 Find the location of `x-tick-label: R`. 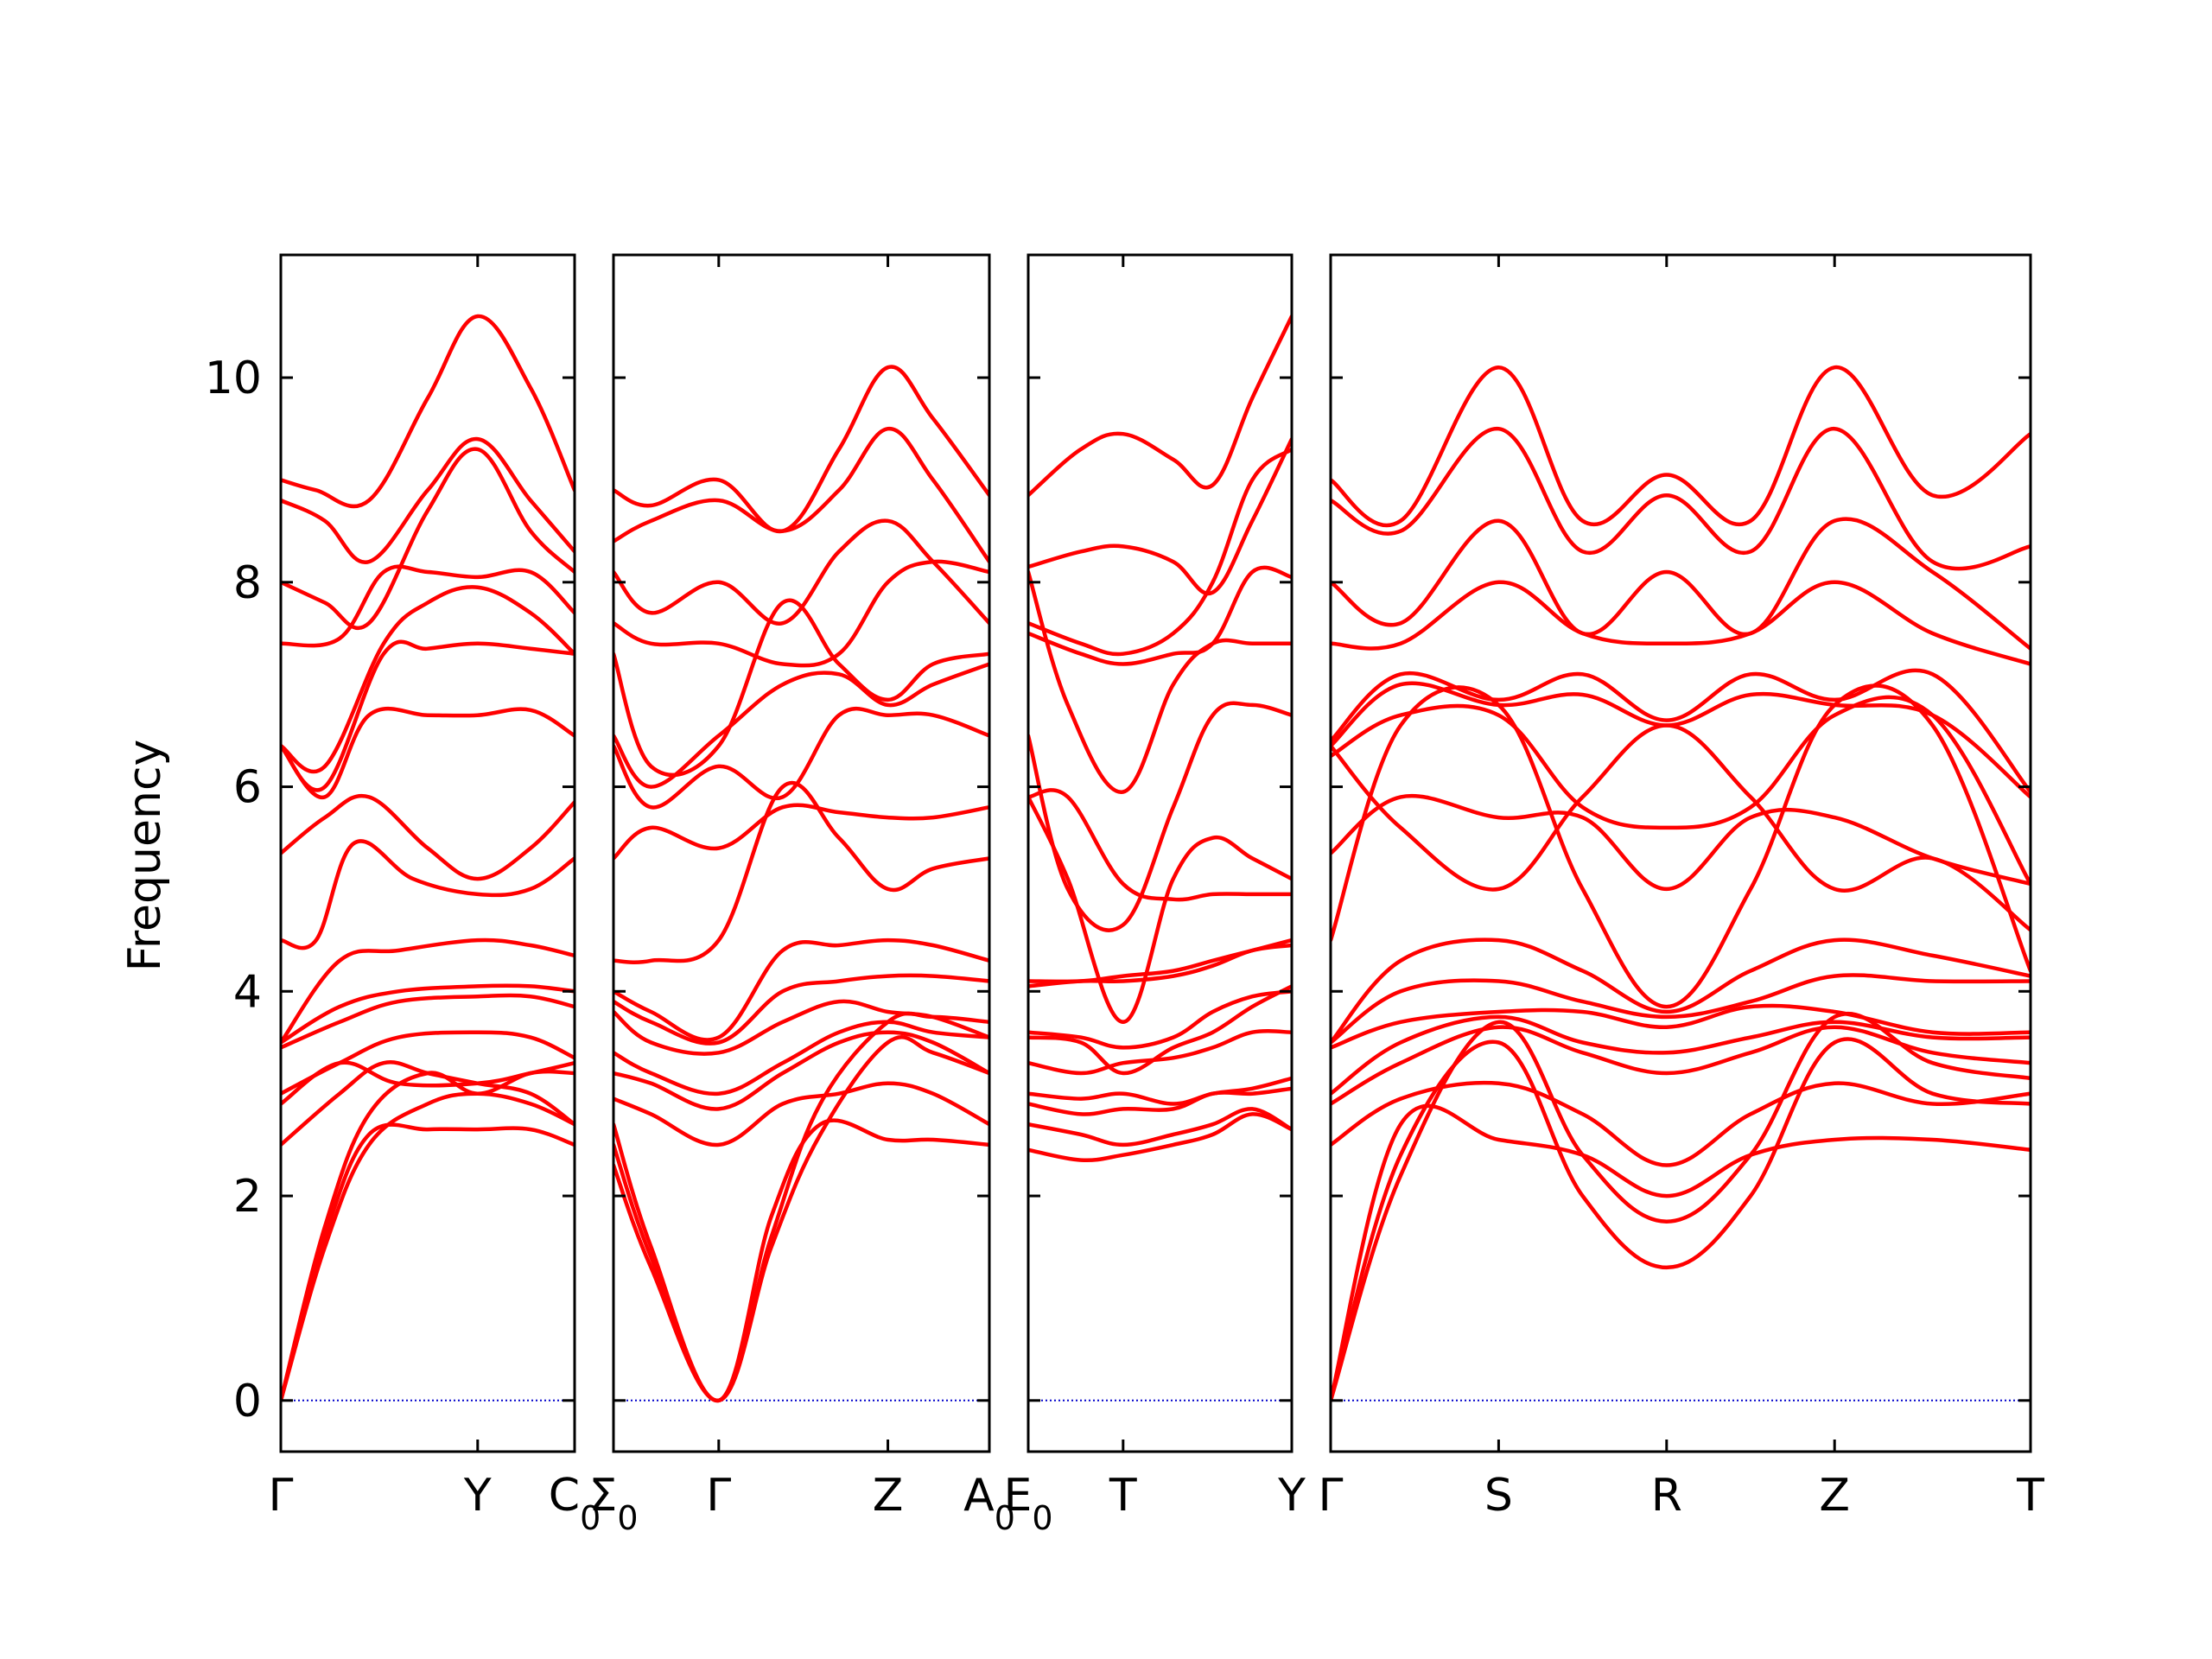

x-tick-label: R is located at coordinates (1666, 1496).